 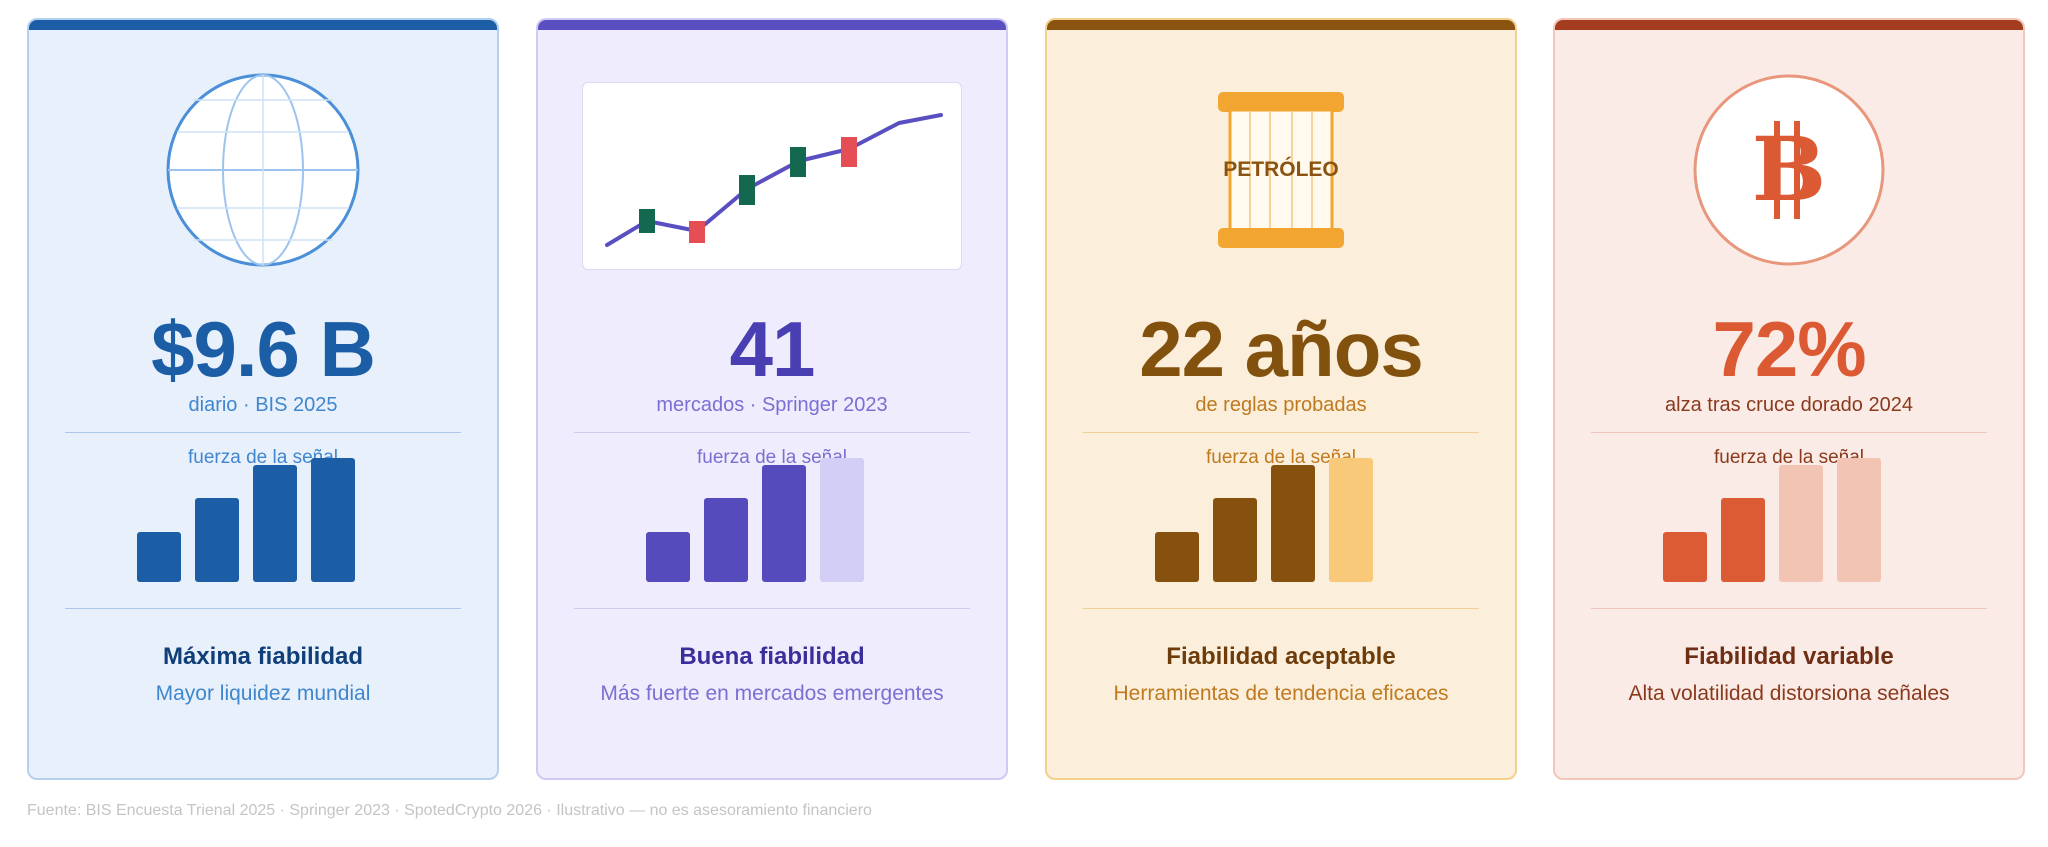 I want to click on reliability-title: Buena fiabilidad, so click(x=772, y=656).